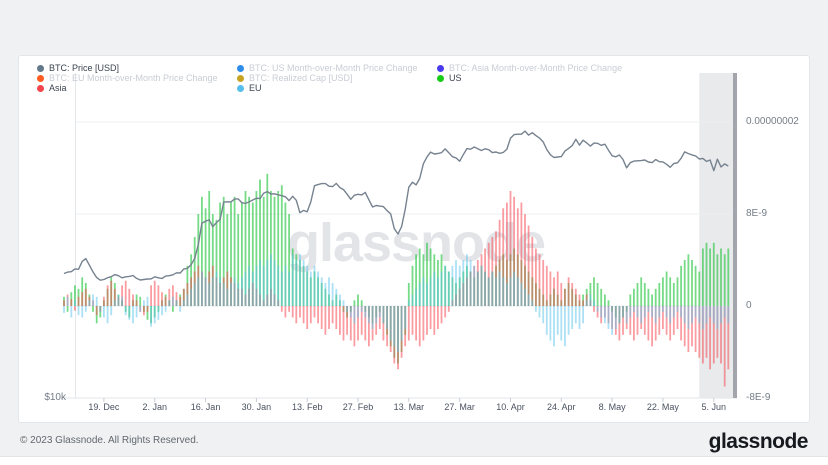 Image resolution: width=828 pixels, height=465 pixels. What do you see at coordinates (735, 235) in the screenshot?
I see `range-handle` at bounding box center [735, 235].